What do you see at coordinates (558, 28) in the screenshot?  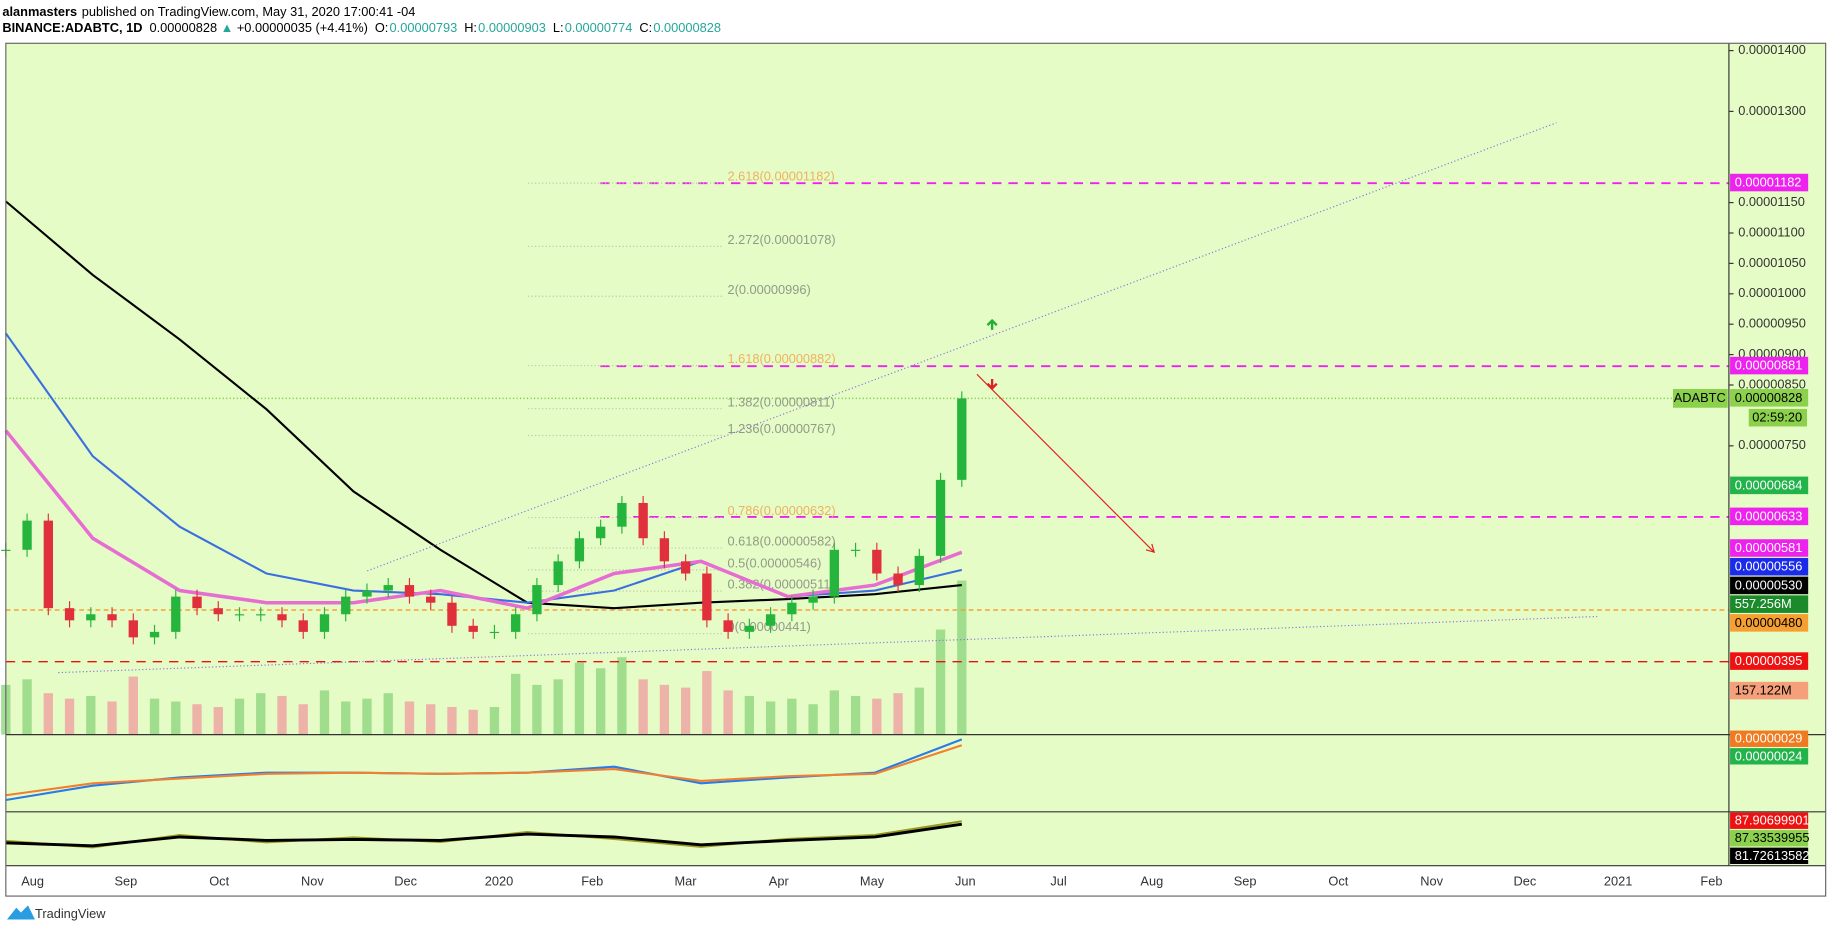 I see `ohlc-label: L:` at bounding box center [558, 28].